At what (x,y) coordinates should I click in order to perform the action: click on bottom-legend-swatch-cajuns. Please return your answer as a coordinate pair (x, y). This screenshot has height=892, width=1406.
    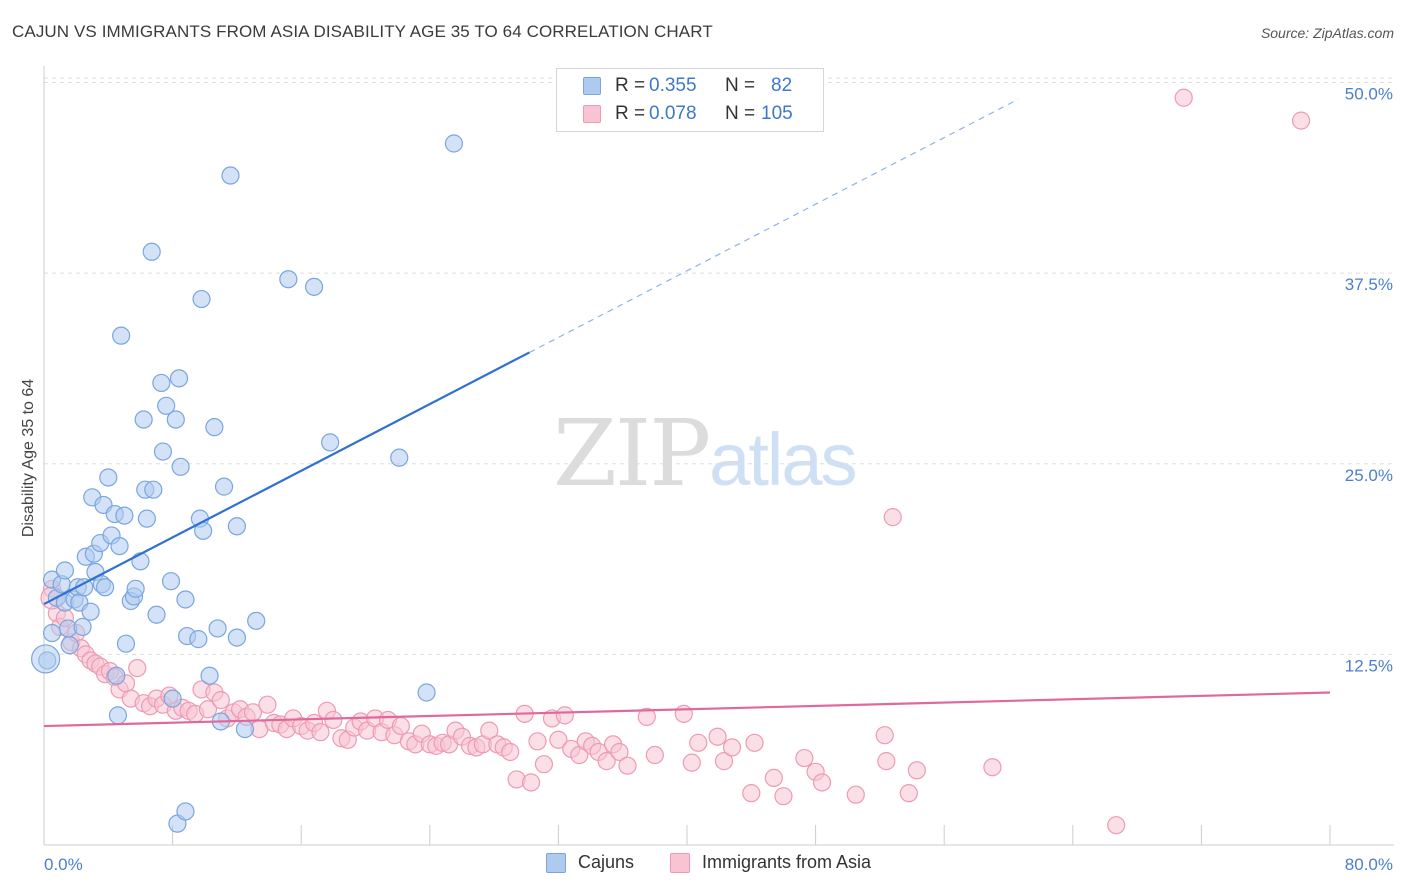
    Looking at the image, I should click on (556, 863).